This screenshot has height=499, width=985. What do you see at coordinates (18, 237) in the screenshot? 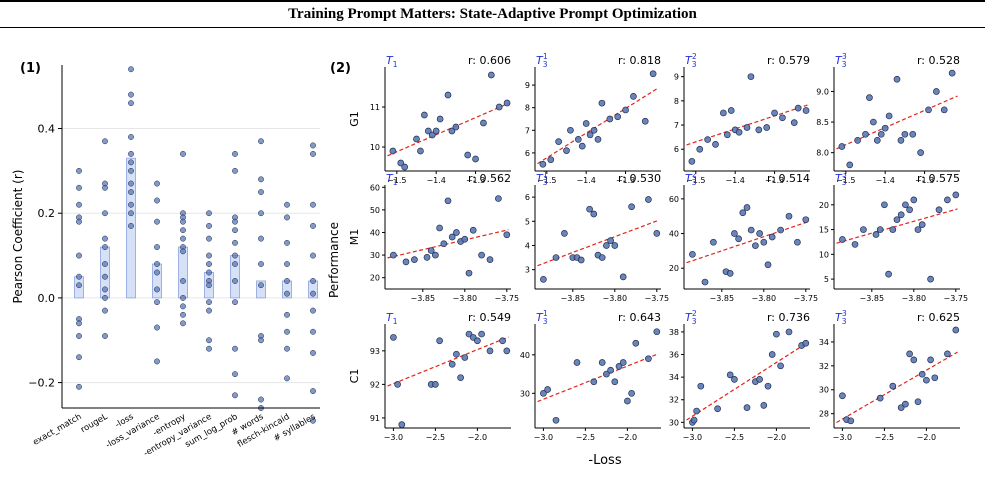
I see `y-axis-label: Pearson Coefficient (r)` at bounding box center [18, 237].